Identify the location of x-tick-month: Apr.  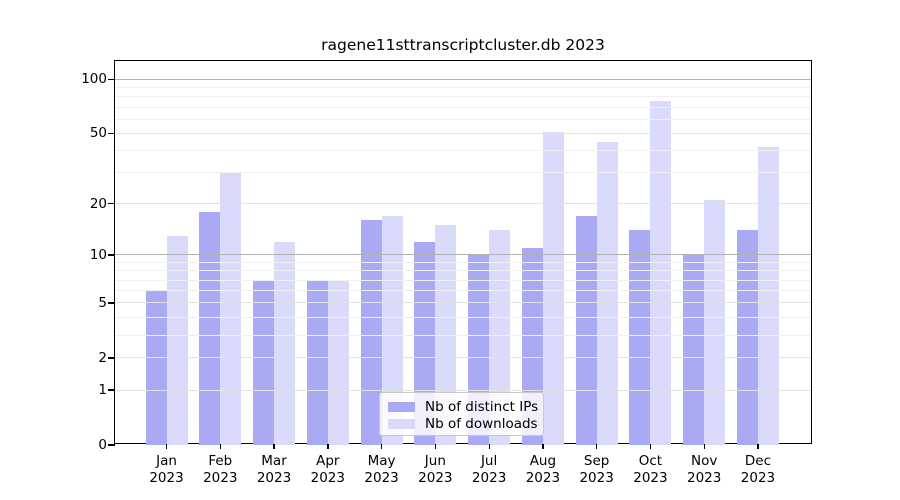
(328, 461).